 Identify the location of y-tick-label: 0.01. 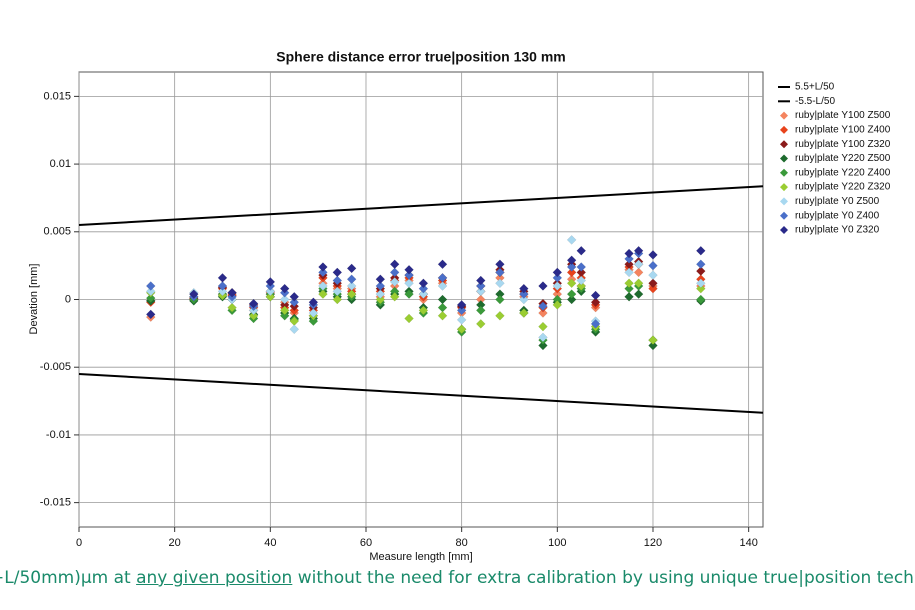
(60, 164).